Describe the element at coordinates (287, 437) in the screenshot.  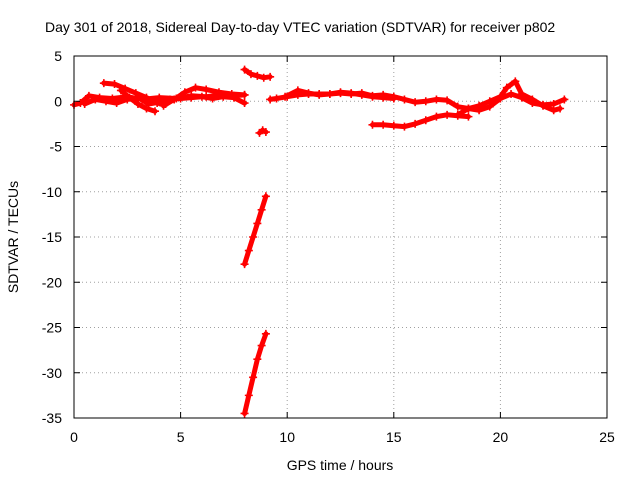
I see `x-tick-label: 10` at that location.